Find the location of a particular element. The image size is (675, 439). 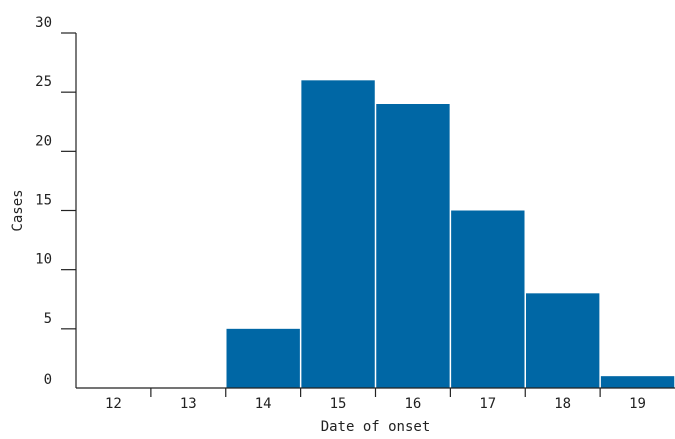

y-tick-label-10: 10 is located at coordinates (43, 260).